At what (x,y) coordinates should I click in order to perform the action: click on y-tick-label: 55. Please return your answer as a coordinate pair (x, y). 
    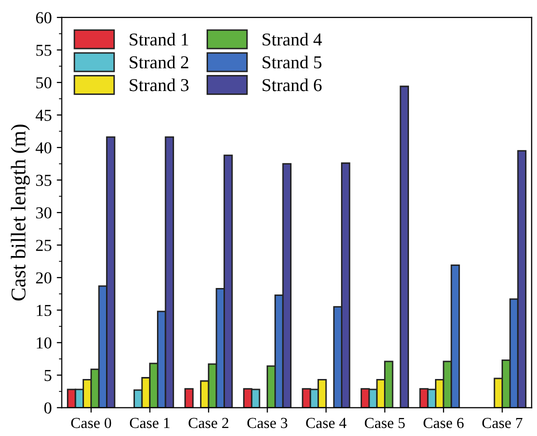
    Looking at the image, I should click on (44, 50).